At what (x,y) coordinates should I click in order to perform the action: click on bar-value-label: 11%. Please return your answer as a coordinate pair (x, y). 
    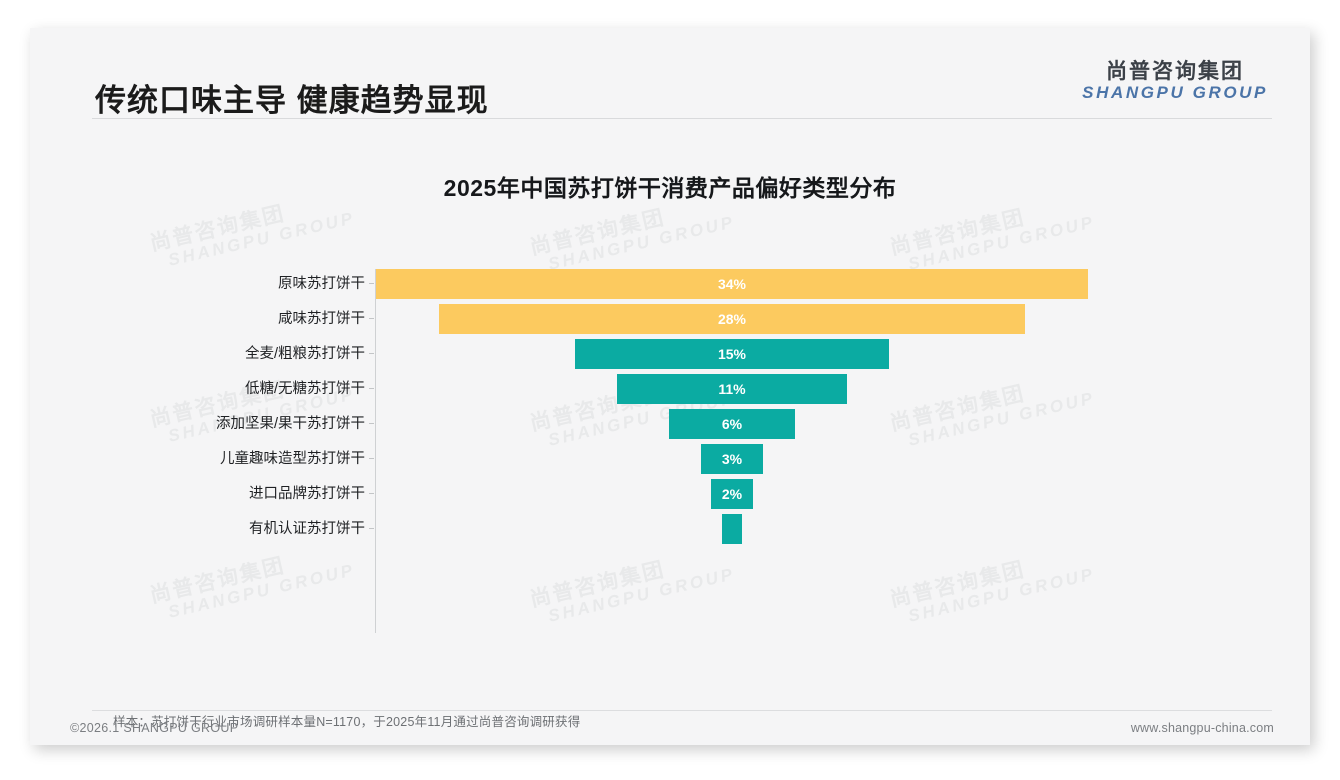
    Looking at the image, I should click on (732, 389).